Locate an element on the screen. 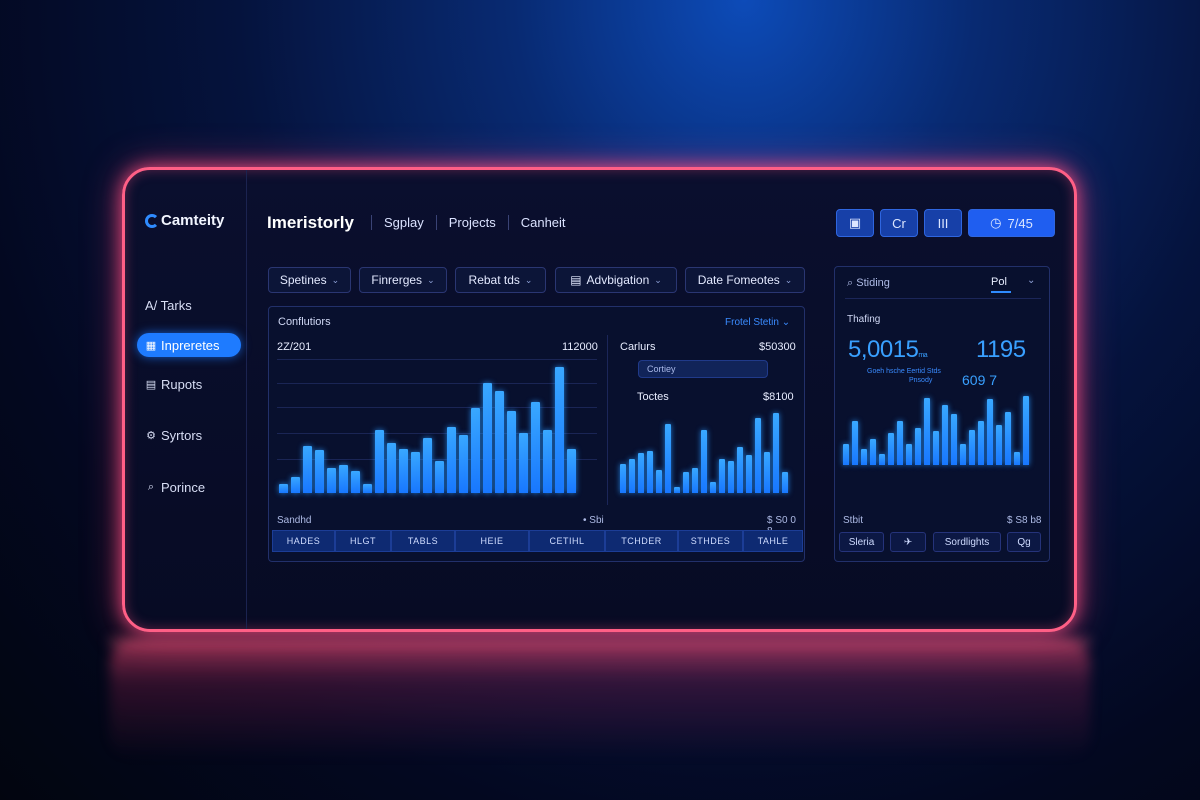 This screenshot has height=800, width=1200. sidebar-item-label: Rupots is located at coordinates (182, 384).